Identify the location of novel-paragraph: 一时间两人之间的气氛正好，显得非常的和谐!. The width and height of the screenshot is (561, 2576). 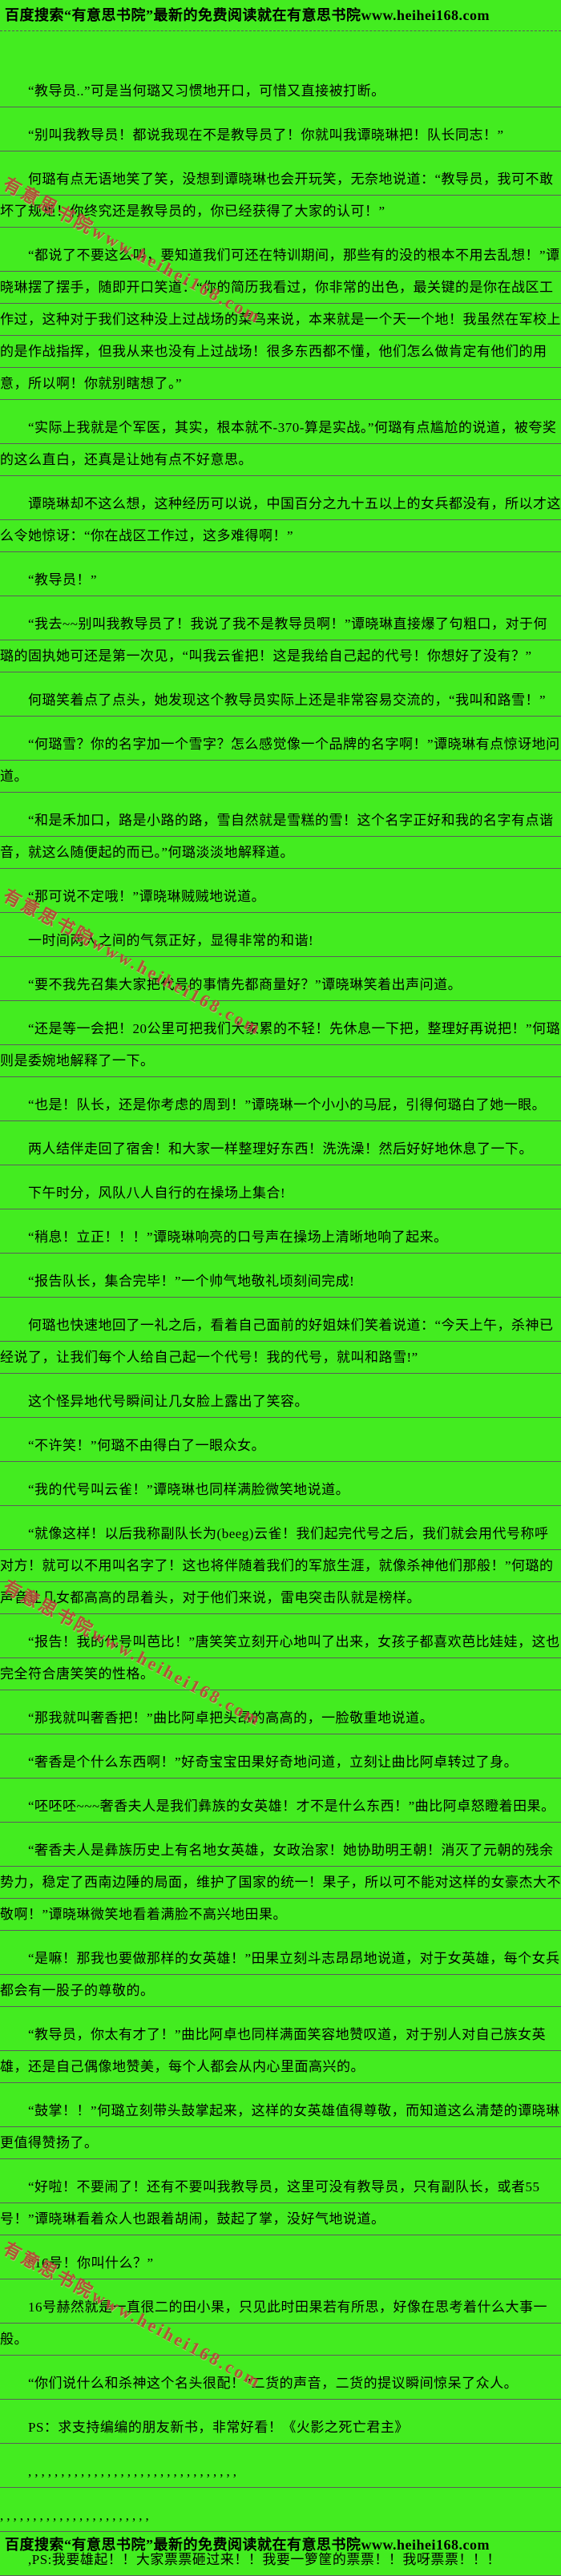
(280, 941).